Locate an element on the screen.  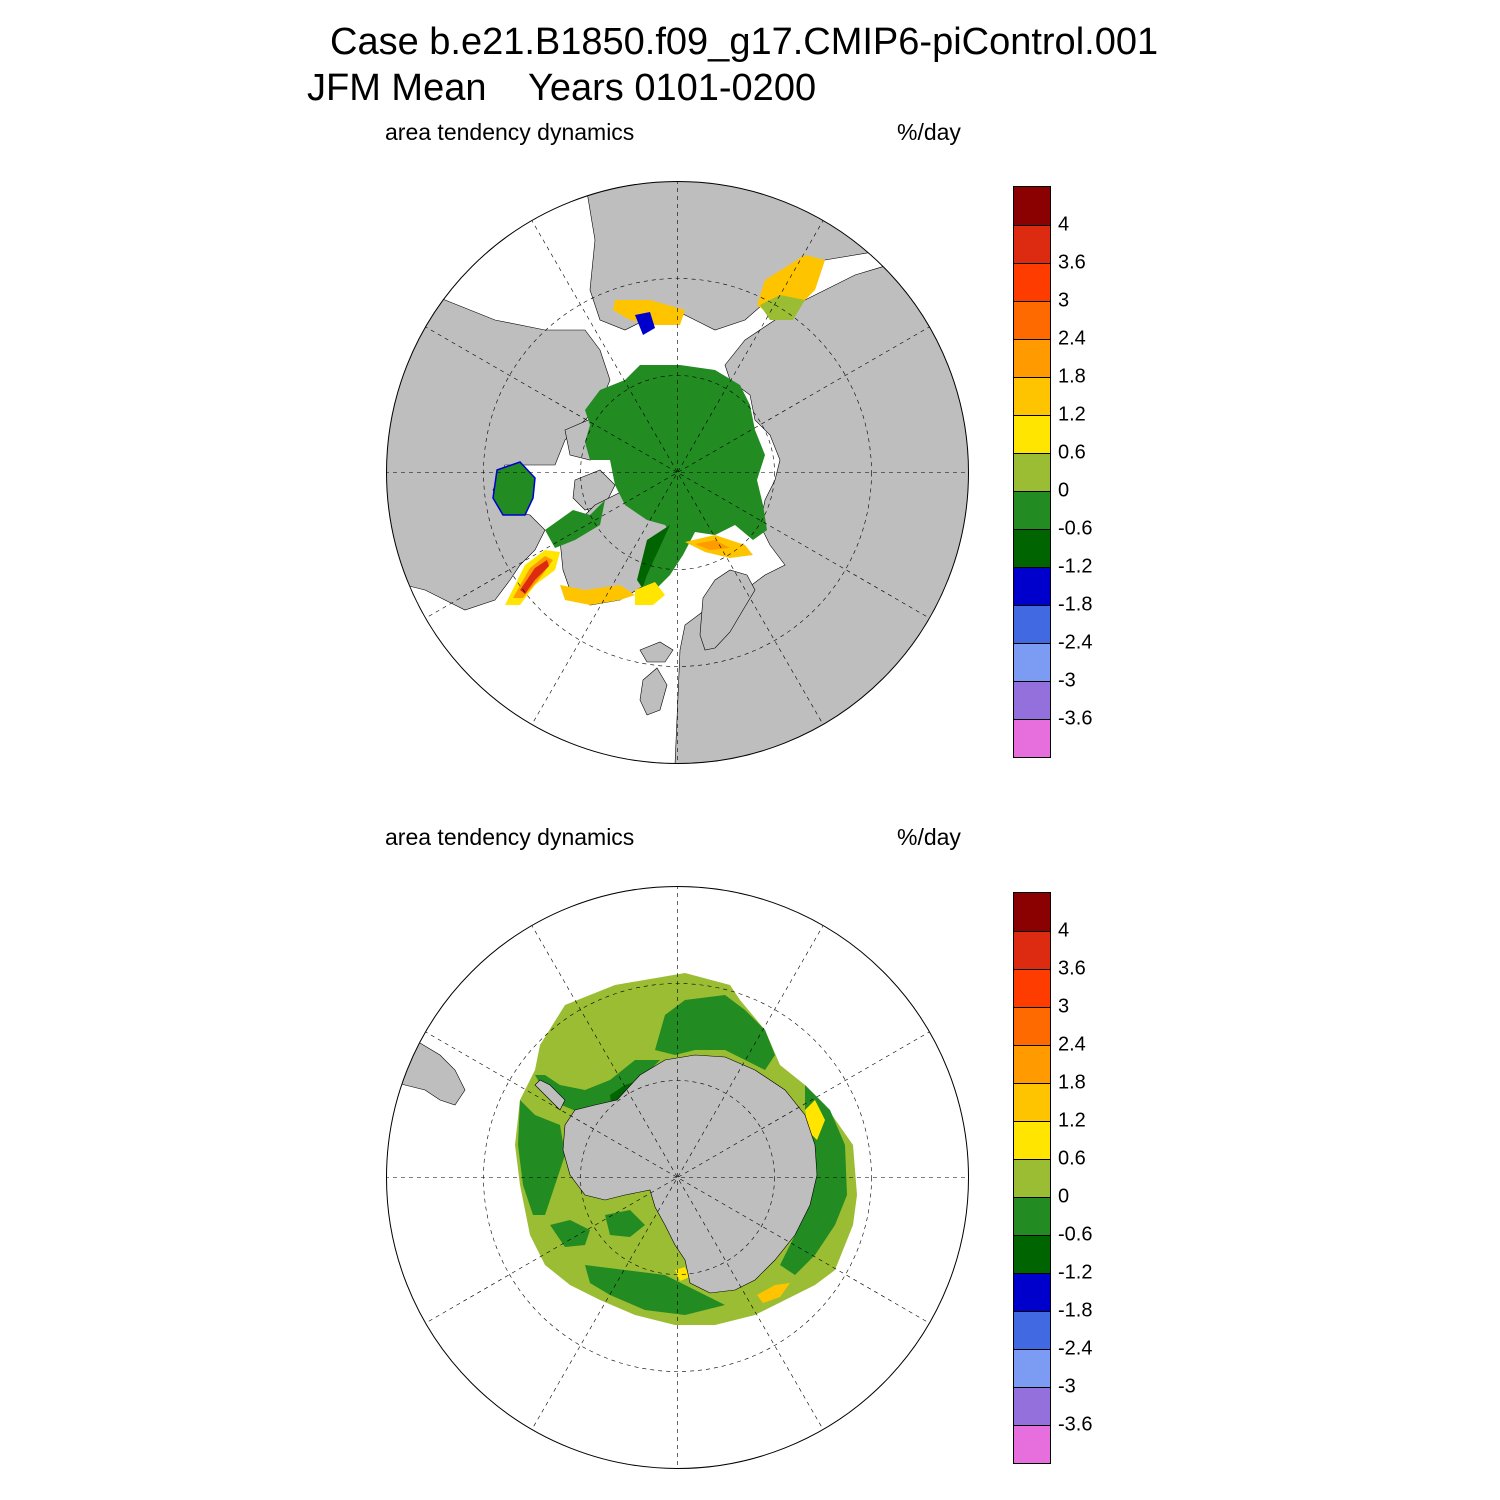
north-field-hudson-bay is located at coordinates (514, 488).